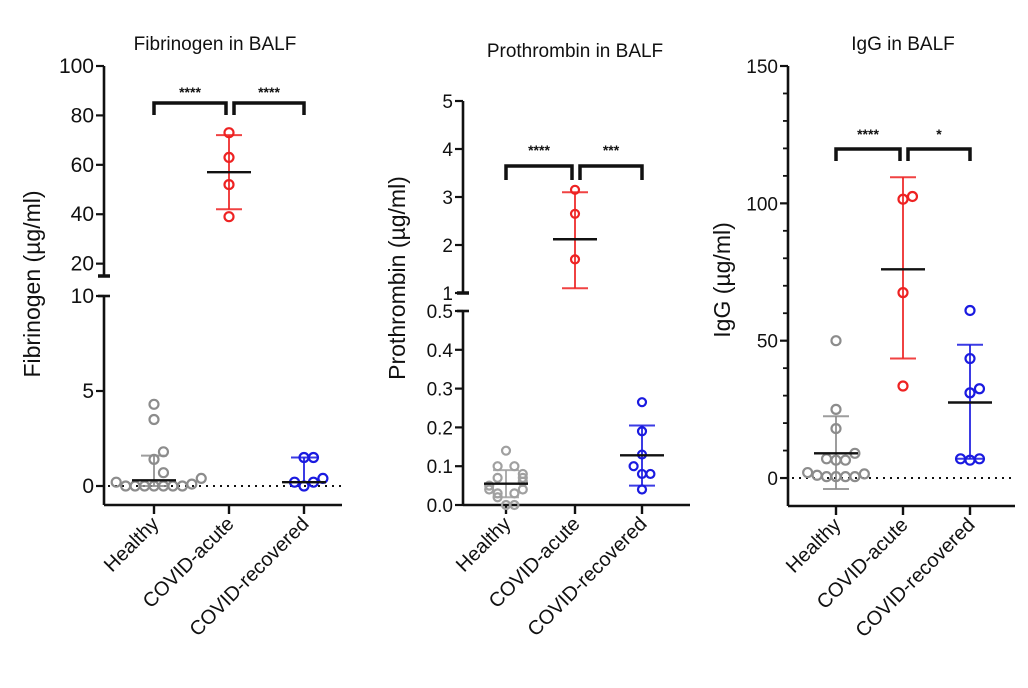  Describe the element at coordinates (447, 294) in the screenshot. I see `y-tick-label: 1` at that location.